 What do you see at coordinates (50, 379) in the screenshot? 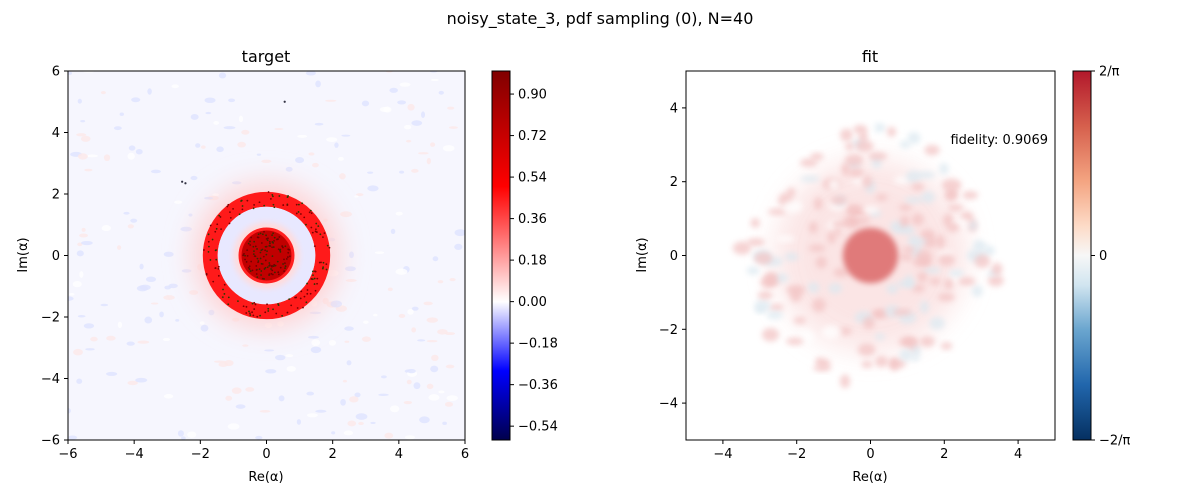
I see `target-y-tick-label: −4` at bounding box center [50, 379].